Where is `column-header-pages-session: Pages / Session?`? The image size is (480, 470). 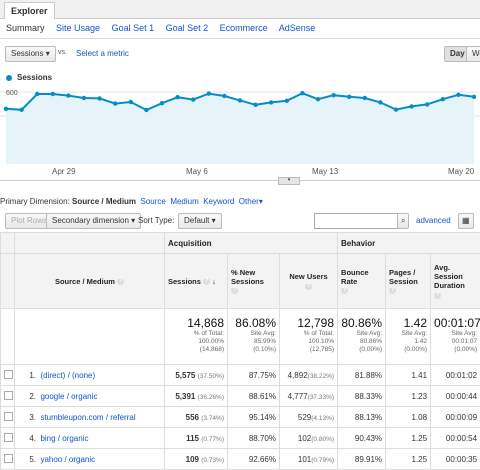 column-header-pages-session: Pages / Session? is located at coordinates (408, 281).